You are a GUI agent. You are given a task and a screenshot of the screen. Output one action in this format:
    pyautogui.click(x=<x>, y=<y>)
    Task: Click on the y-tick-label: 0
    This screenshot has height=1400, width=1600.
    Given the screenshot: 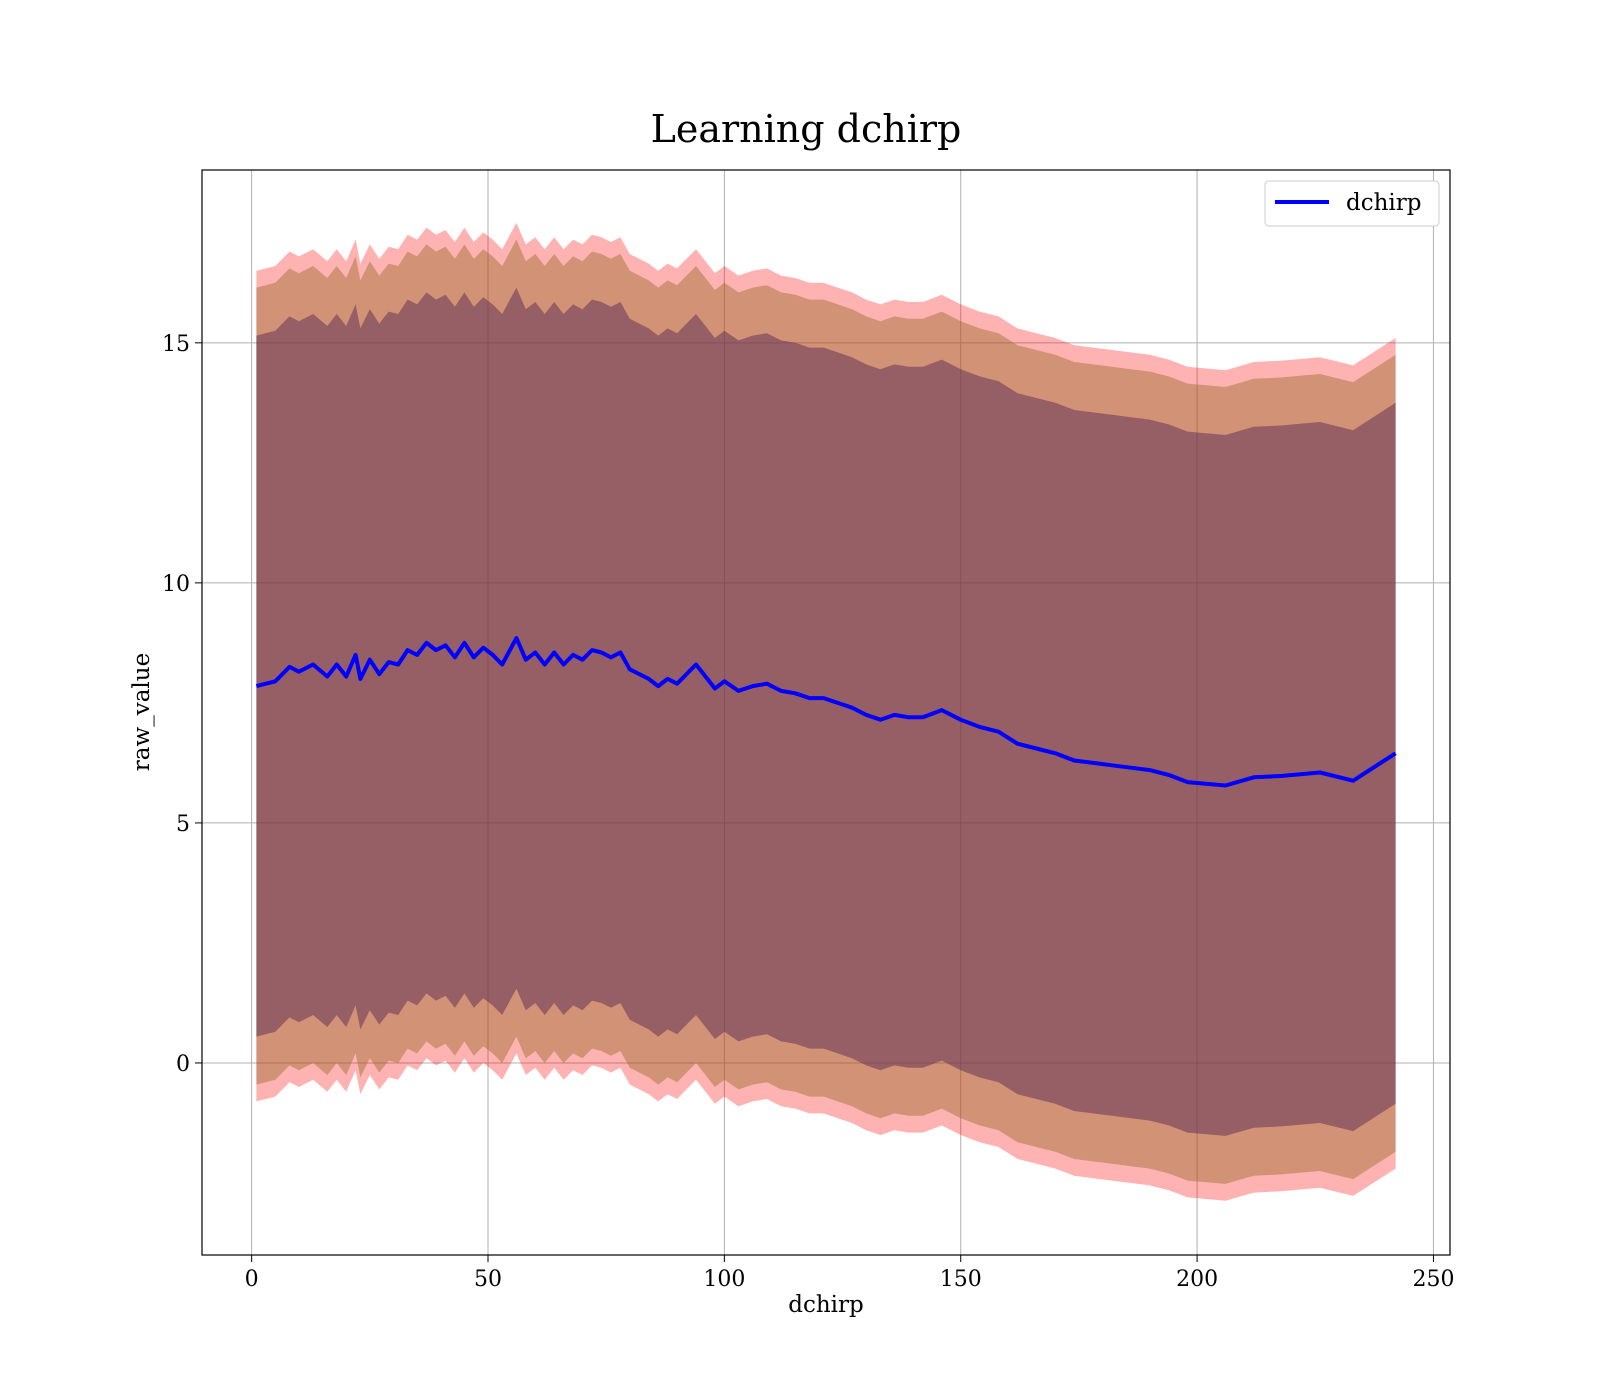 What is the action you would take?
    pyautogui.click(x=183, y=1064)
    